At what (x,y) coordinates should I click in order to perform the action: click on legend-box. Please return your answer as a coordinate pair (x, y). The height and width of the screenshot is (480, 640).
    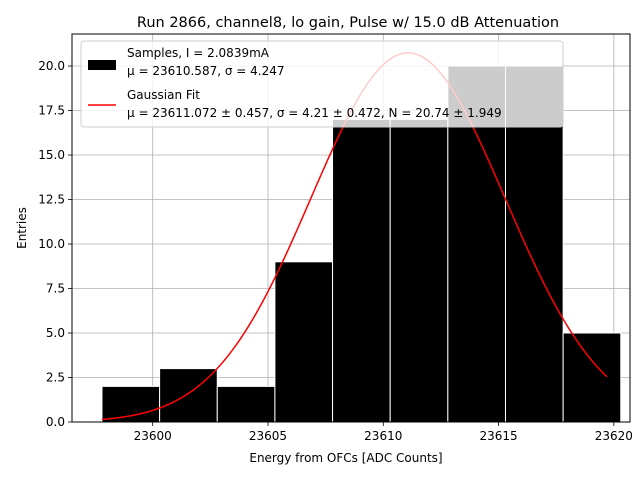
    Looking at the image, I should click on (322, 84).